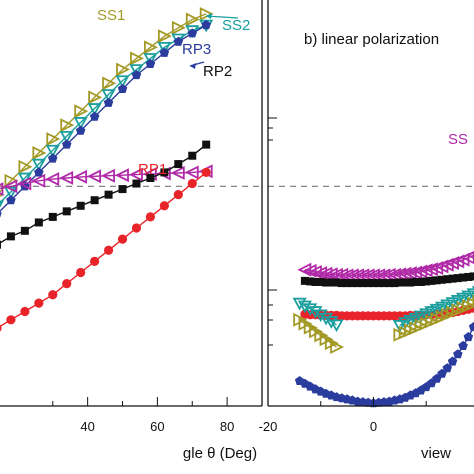 The height and width of the screenshot is (474, 474). What do you see at coordinates (373, 426) in the screenshot?
I see `x-tick-label: 0` at bounding box center [373, 426].